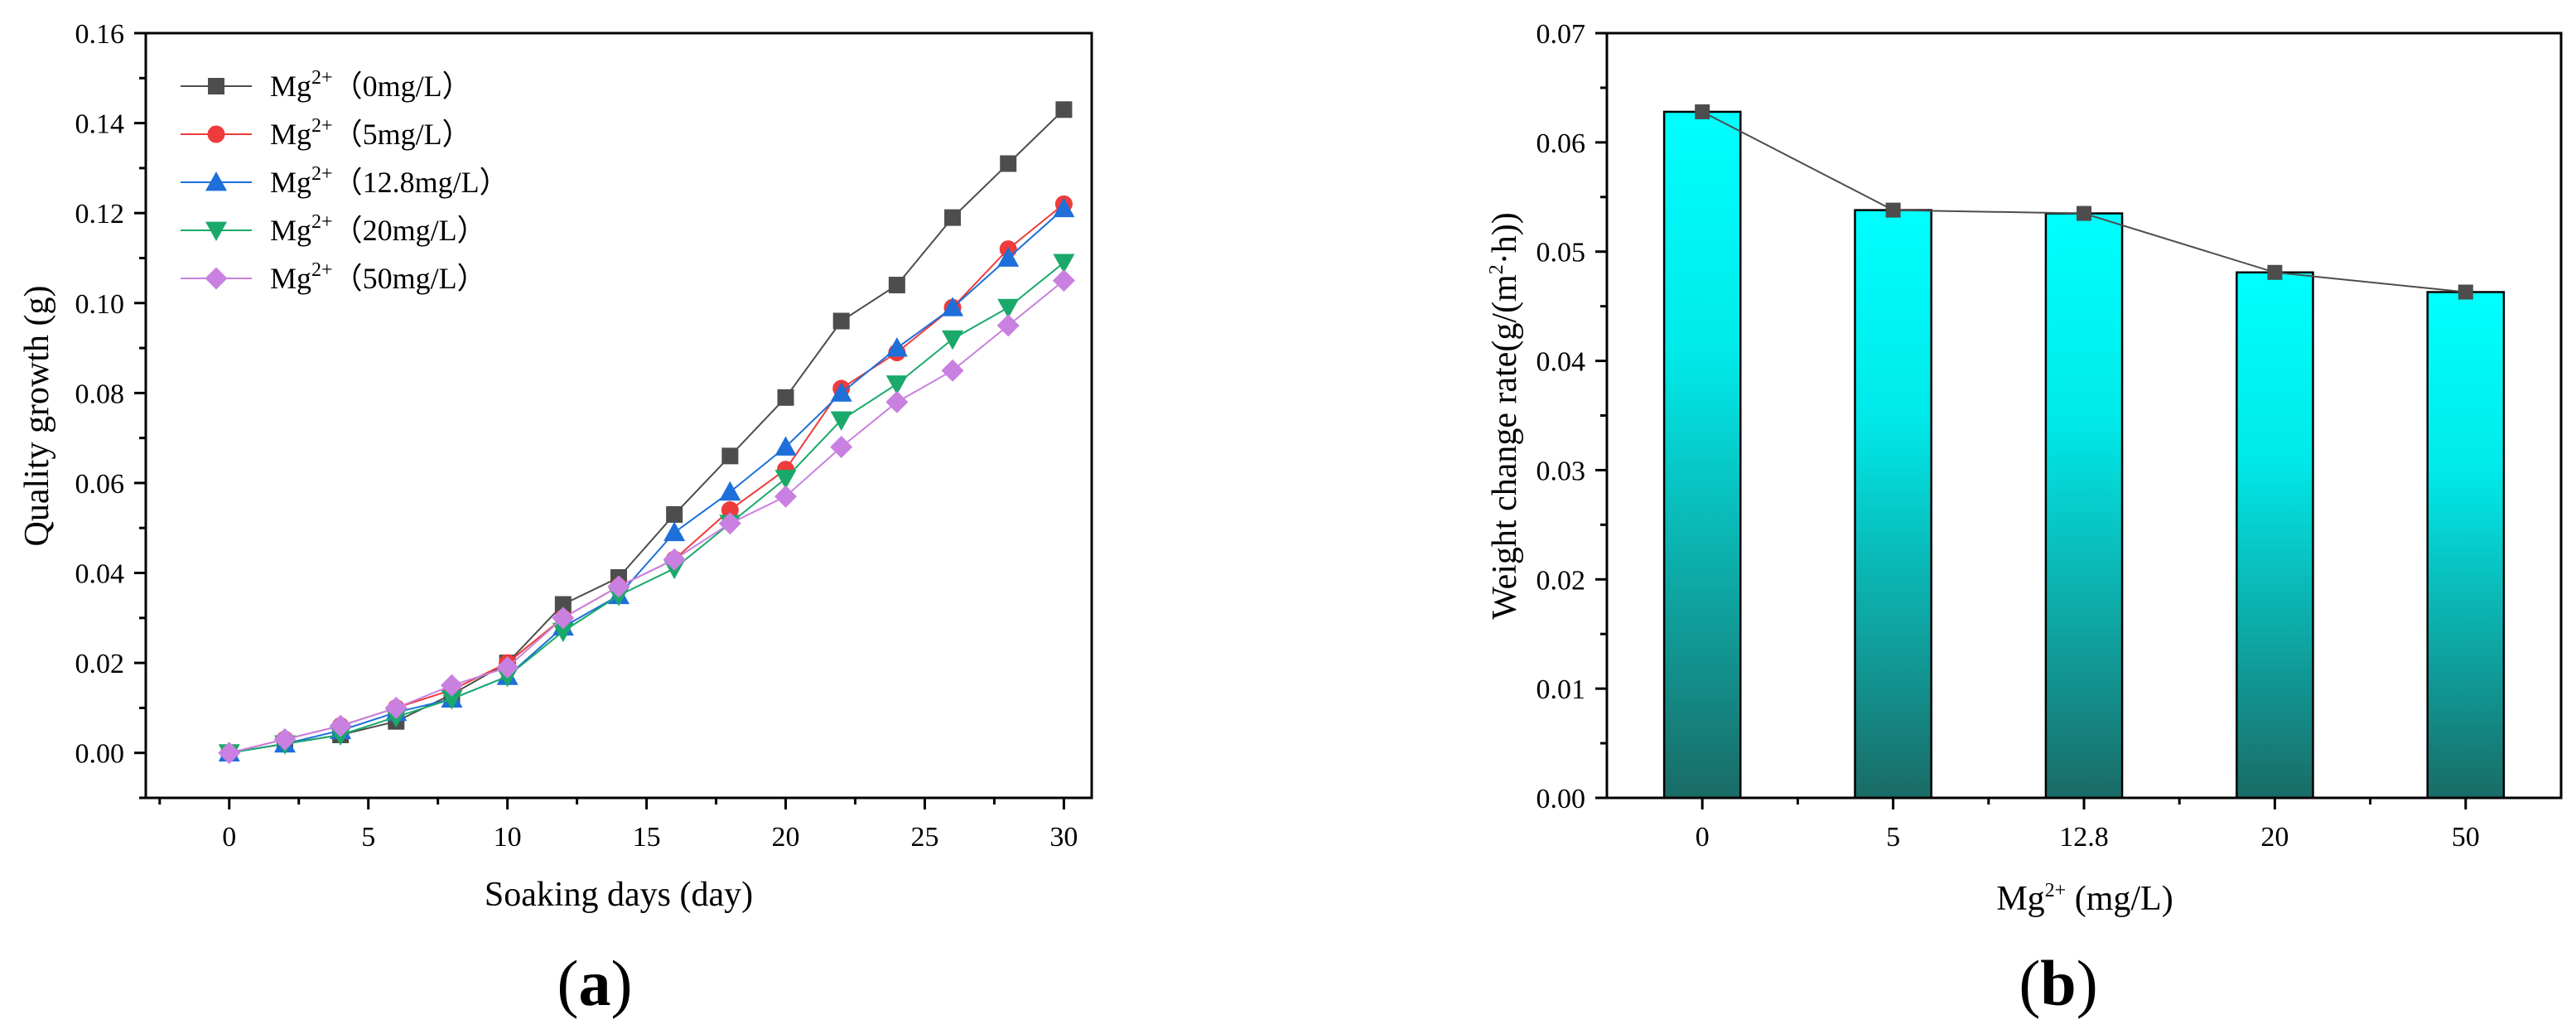 This screenshot has height=1034, width=2576. What do you see at coordinates (100, 394) in the screenshot?
I see `chart-a-y-tick-label: 0.08` at bounding box center [100, 394].